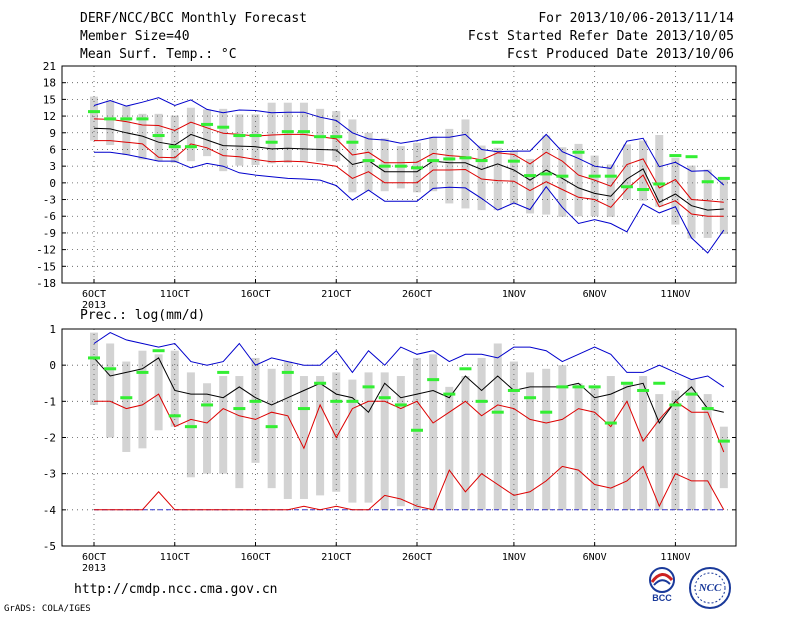 The height and width of the screenshot is (618, 800). Describe the element at coordinates (176, 589) in the screenshot. I see `website-link: http://cmdp.ncc.cma.gov.cn` at that location.